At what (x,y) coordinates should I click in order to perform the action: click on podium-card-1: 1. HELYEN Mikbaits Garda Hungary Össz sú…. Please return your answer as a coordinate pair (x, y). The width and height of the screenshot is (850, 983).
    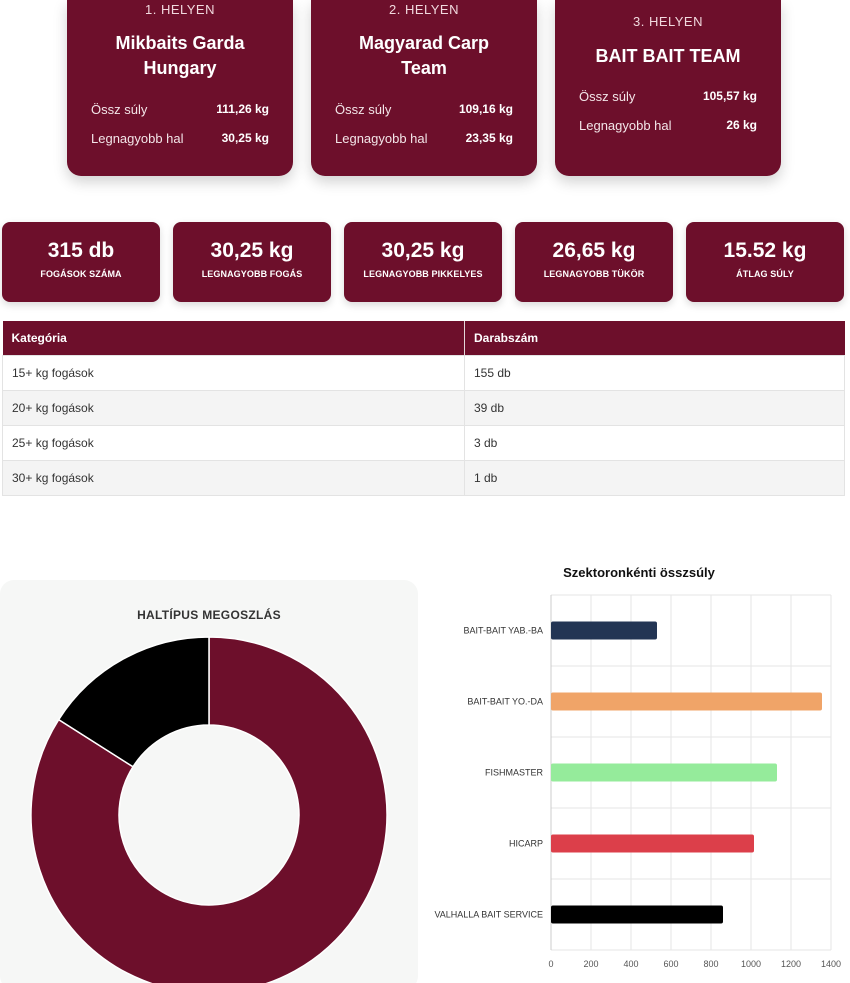
    Looking at the image, I should click on (180, 88).